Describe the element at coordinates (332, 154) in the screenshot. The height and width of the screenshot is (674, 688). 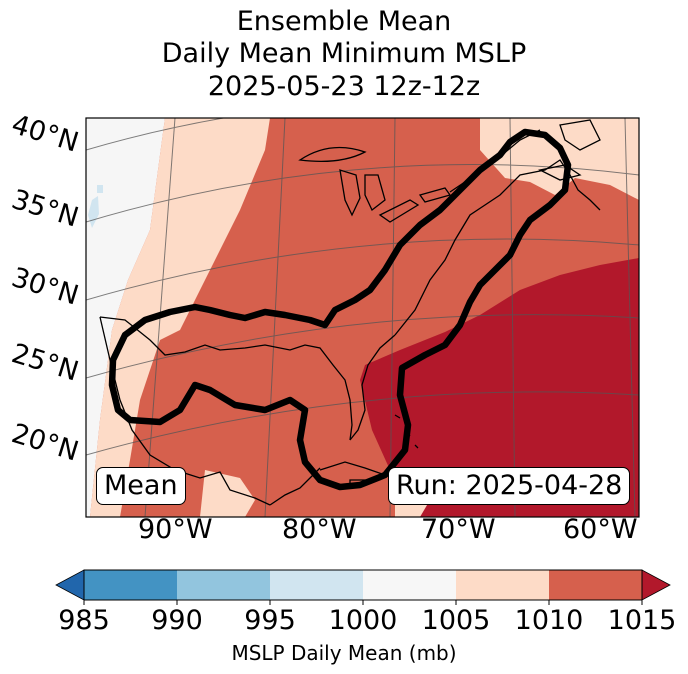
I see `great-lakes-superior` at that location.